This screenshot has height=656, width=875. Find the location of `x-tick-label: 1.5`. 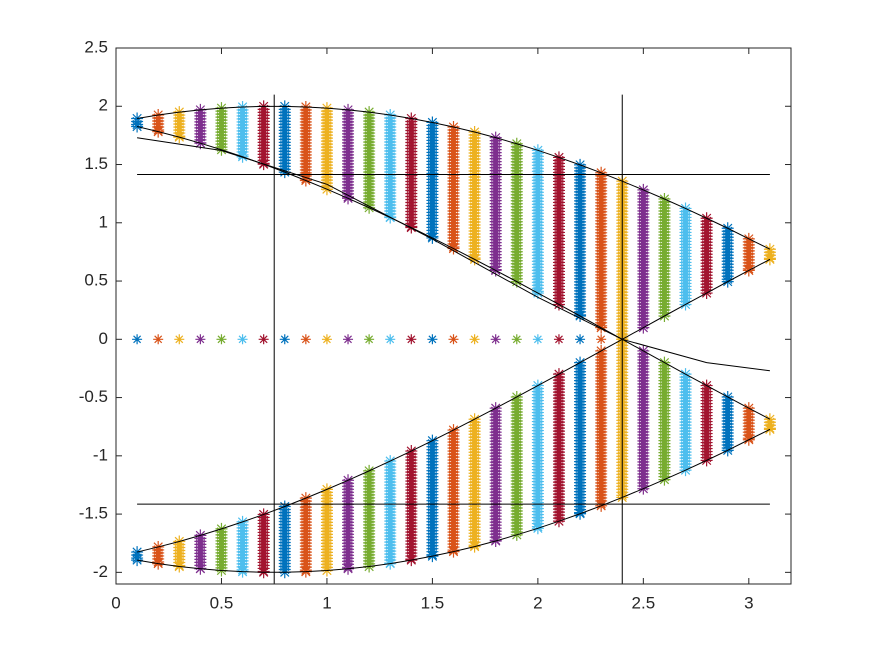

x-tick-label: 1.5 is located at coordinates (433, 602).